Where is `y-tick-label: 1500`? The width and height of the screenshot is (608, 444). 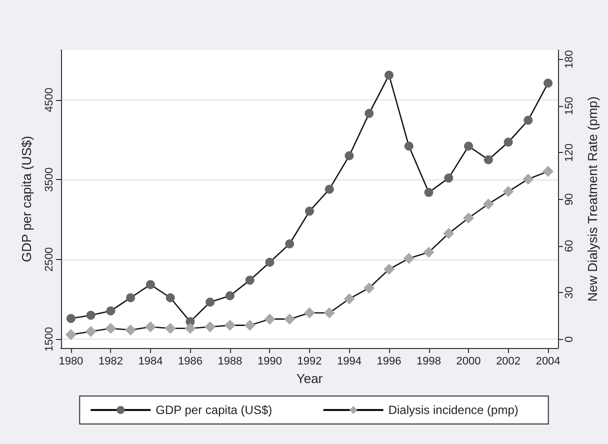 y-tick-label: 1500 is located at coordinates (50, 339).